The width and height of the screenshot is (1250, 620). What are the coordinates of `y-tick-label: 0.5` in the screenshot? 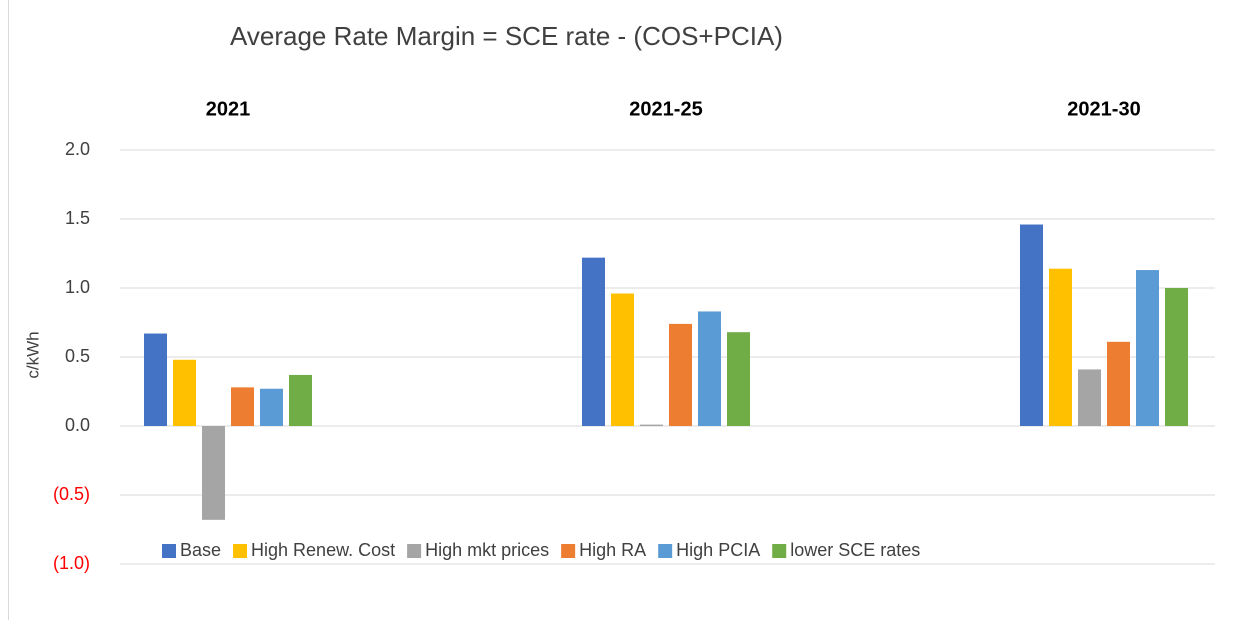 It's located at (77, 356).